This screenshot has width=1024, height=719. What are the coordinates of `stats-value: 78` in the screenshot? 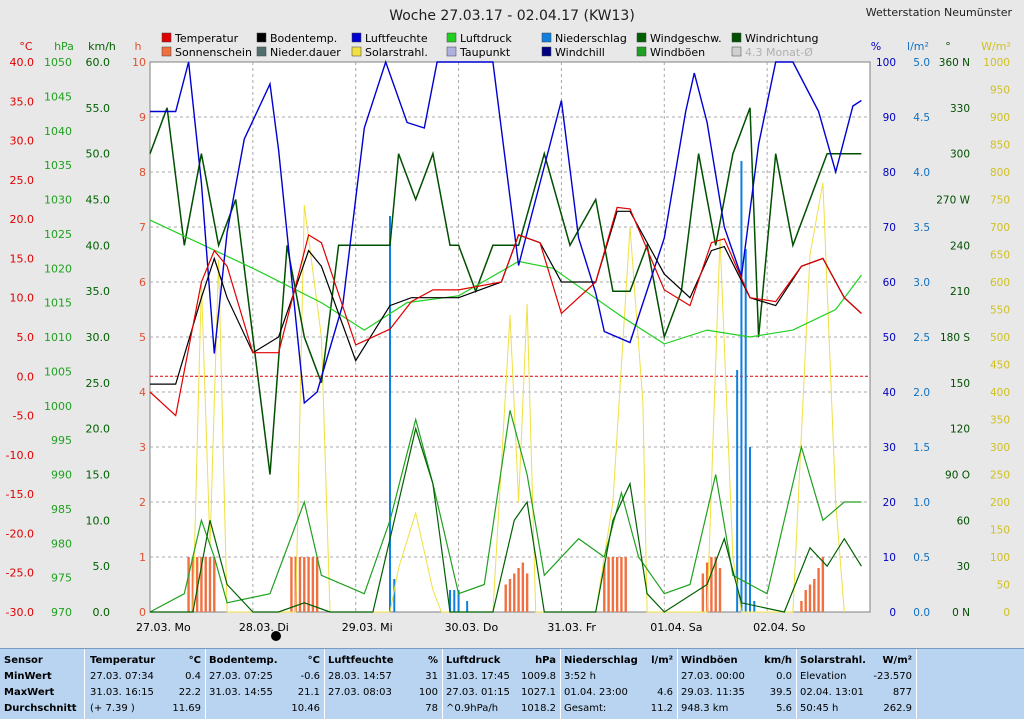 It's located at (431, 708).